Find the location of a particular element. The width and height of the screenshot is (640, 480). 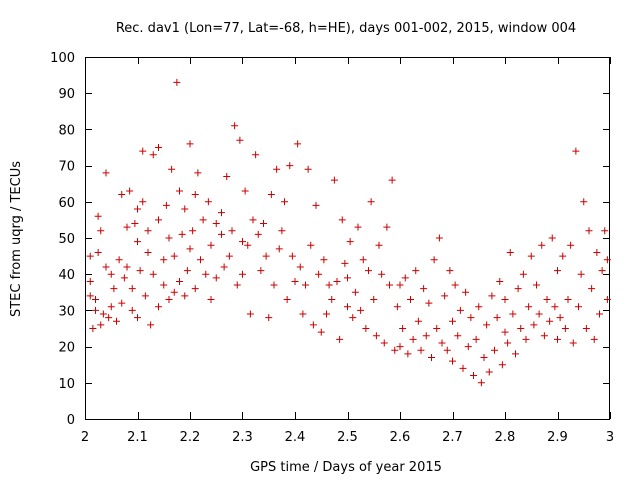

y-tick-label: 70 is located at coordinates (66, 167).